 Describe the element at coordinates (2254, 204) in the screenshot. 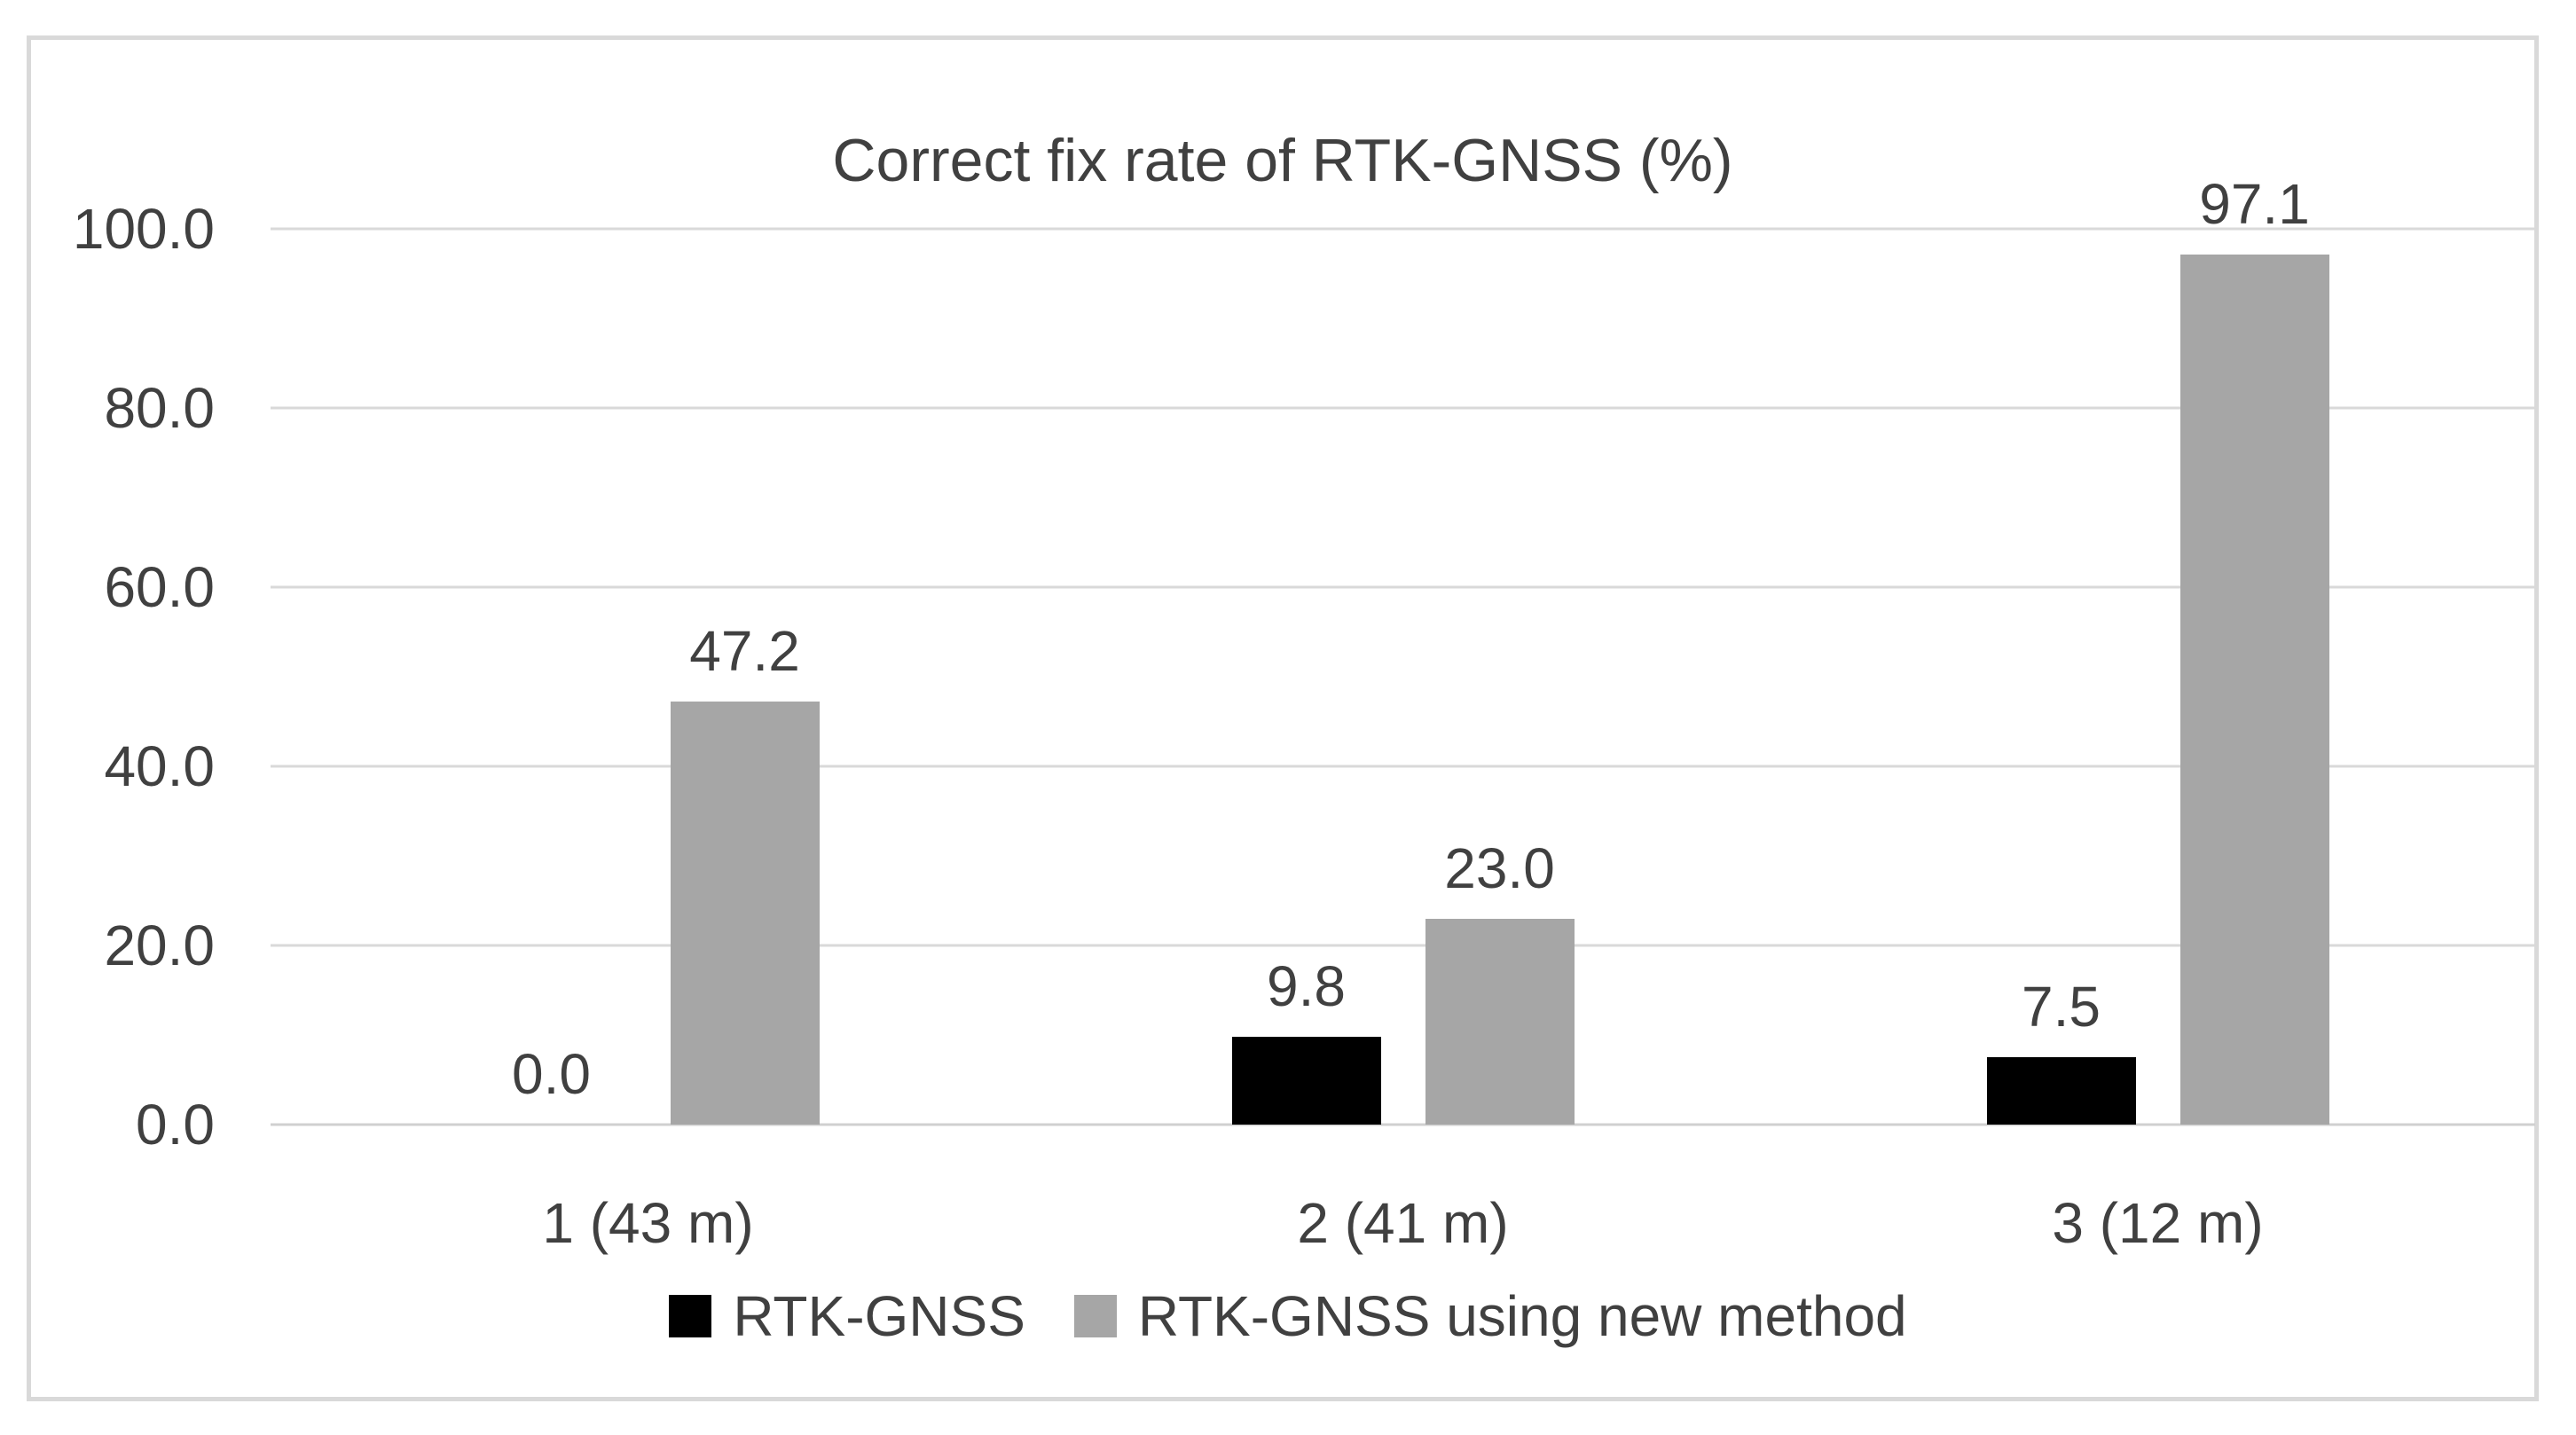

I see `bar-value-label: 97.1` at that location.